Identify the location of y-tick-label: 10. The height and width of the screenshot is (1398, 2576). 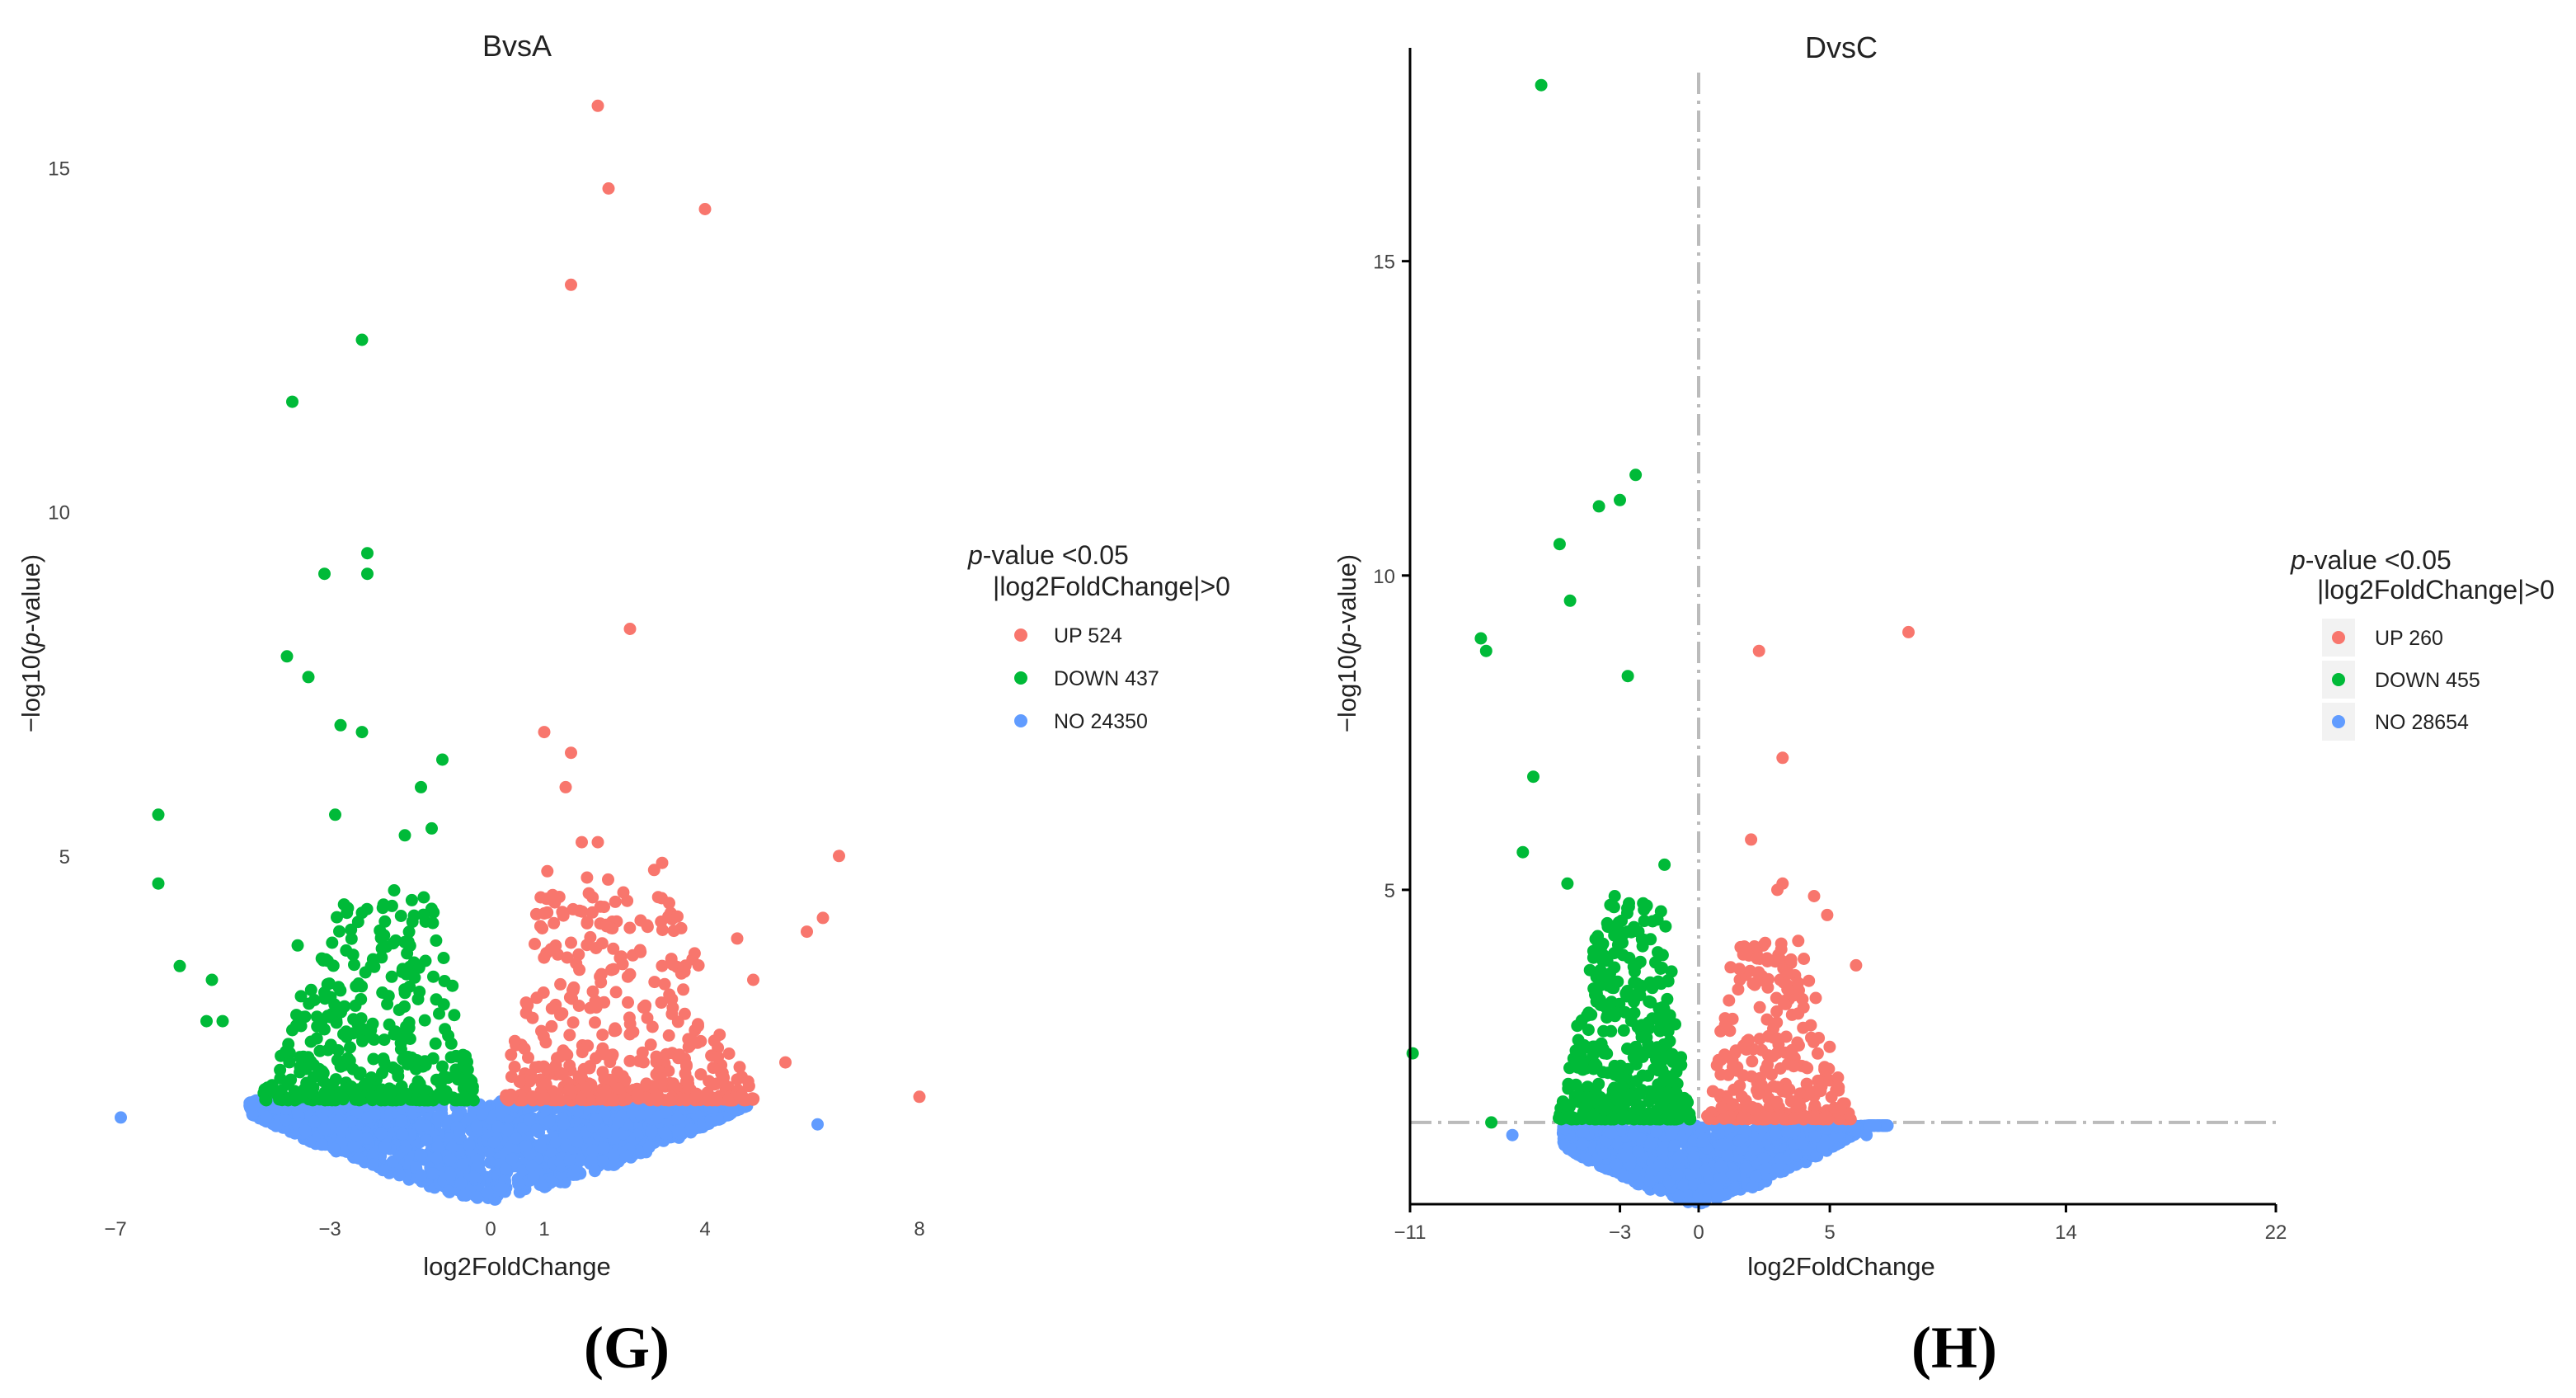
(59, 513).